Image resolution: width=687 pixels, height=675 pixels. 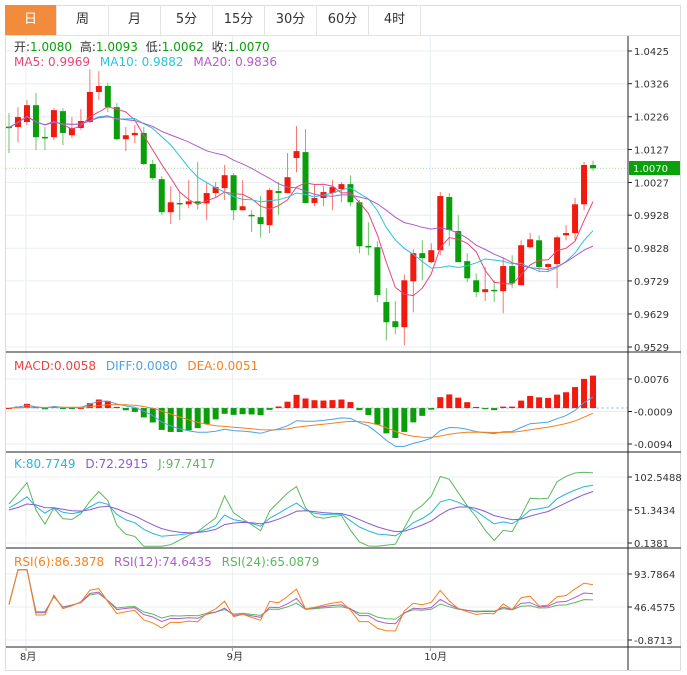 What do you see at coordinates (291, 20) in the screenshot?
I see `tab-30min: 30分` at bounding box center [291, 20].